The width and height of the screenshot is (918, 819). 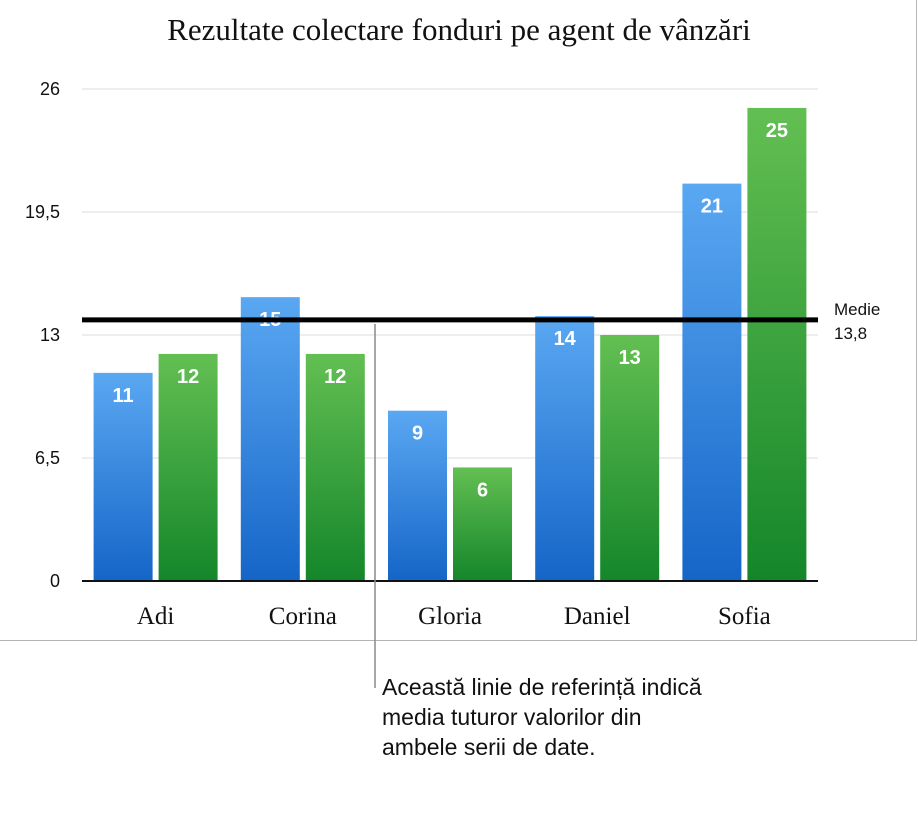 I want to click on bar-data-label: 9, so click(x=417, y=434).